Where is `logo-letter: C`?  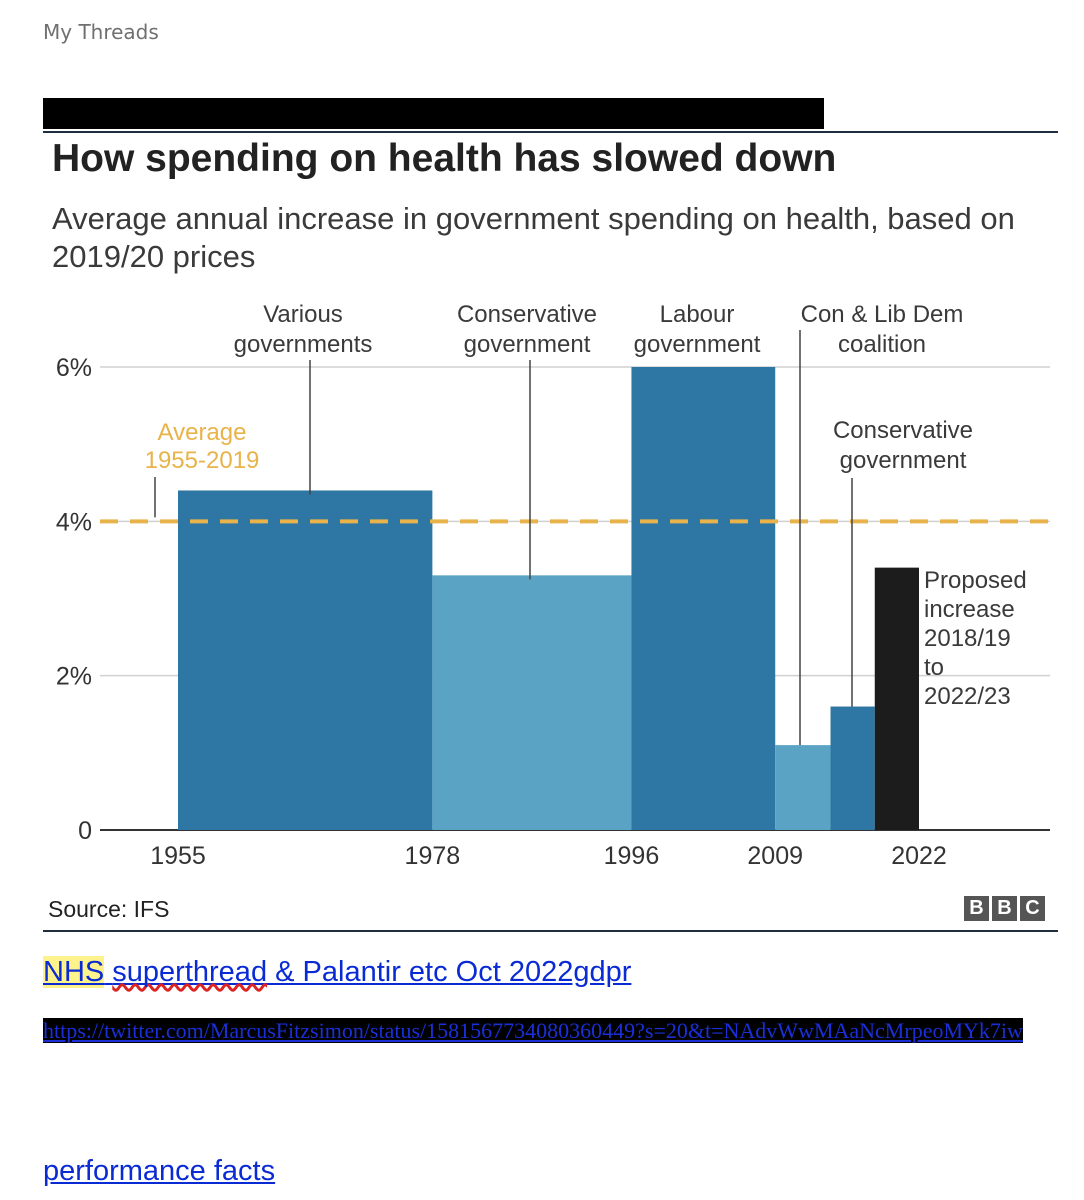 logo-letter: C is located at coordinates (1032, 908).